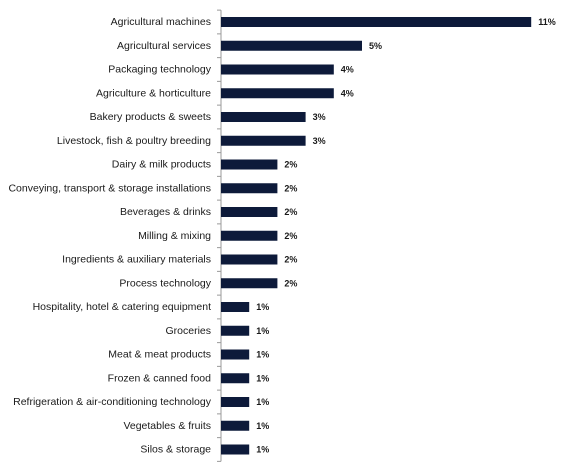 The image size is (573, 472). I want to click on category-label: Agricultural machines, so click(161, 22).